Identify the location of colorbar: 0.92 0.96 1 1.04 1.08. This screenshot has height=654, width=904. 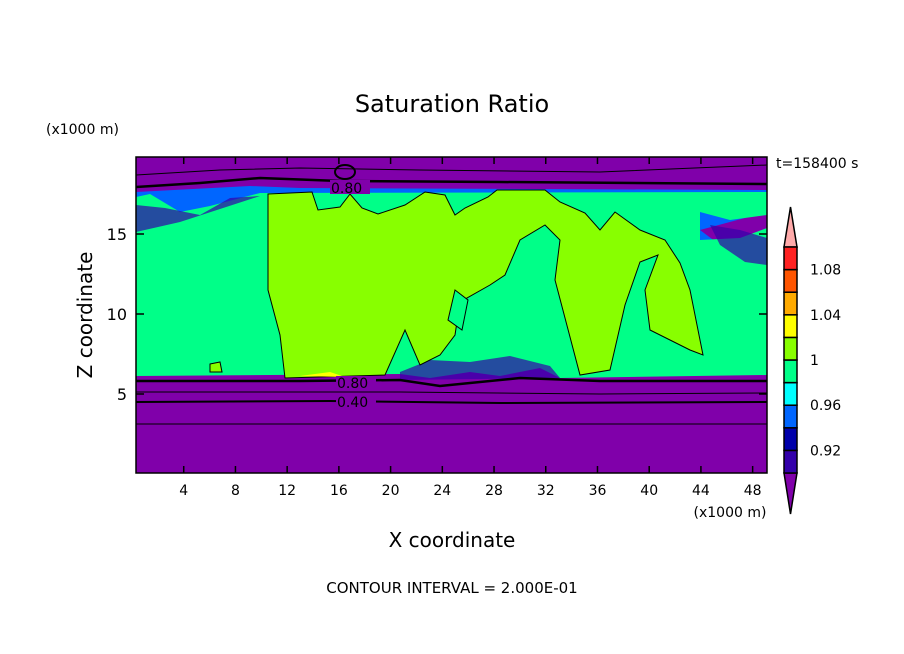
(812, 360).